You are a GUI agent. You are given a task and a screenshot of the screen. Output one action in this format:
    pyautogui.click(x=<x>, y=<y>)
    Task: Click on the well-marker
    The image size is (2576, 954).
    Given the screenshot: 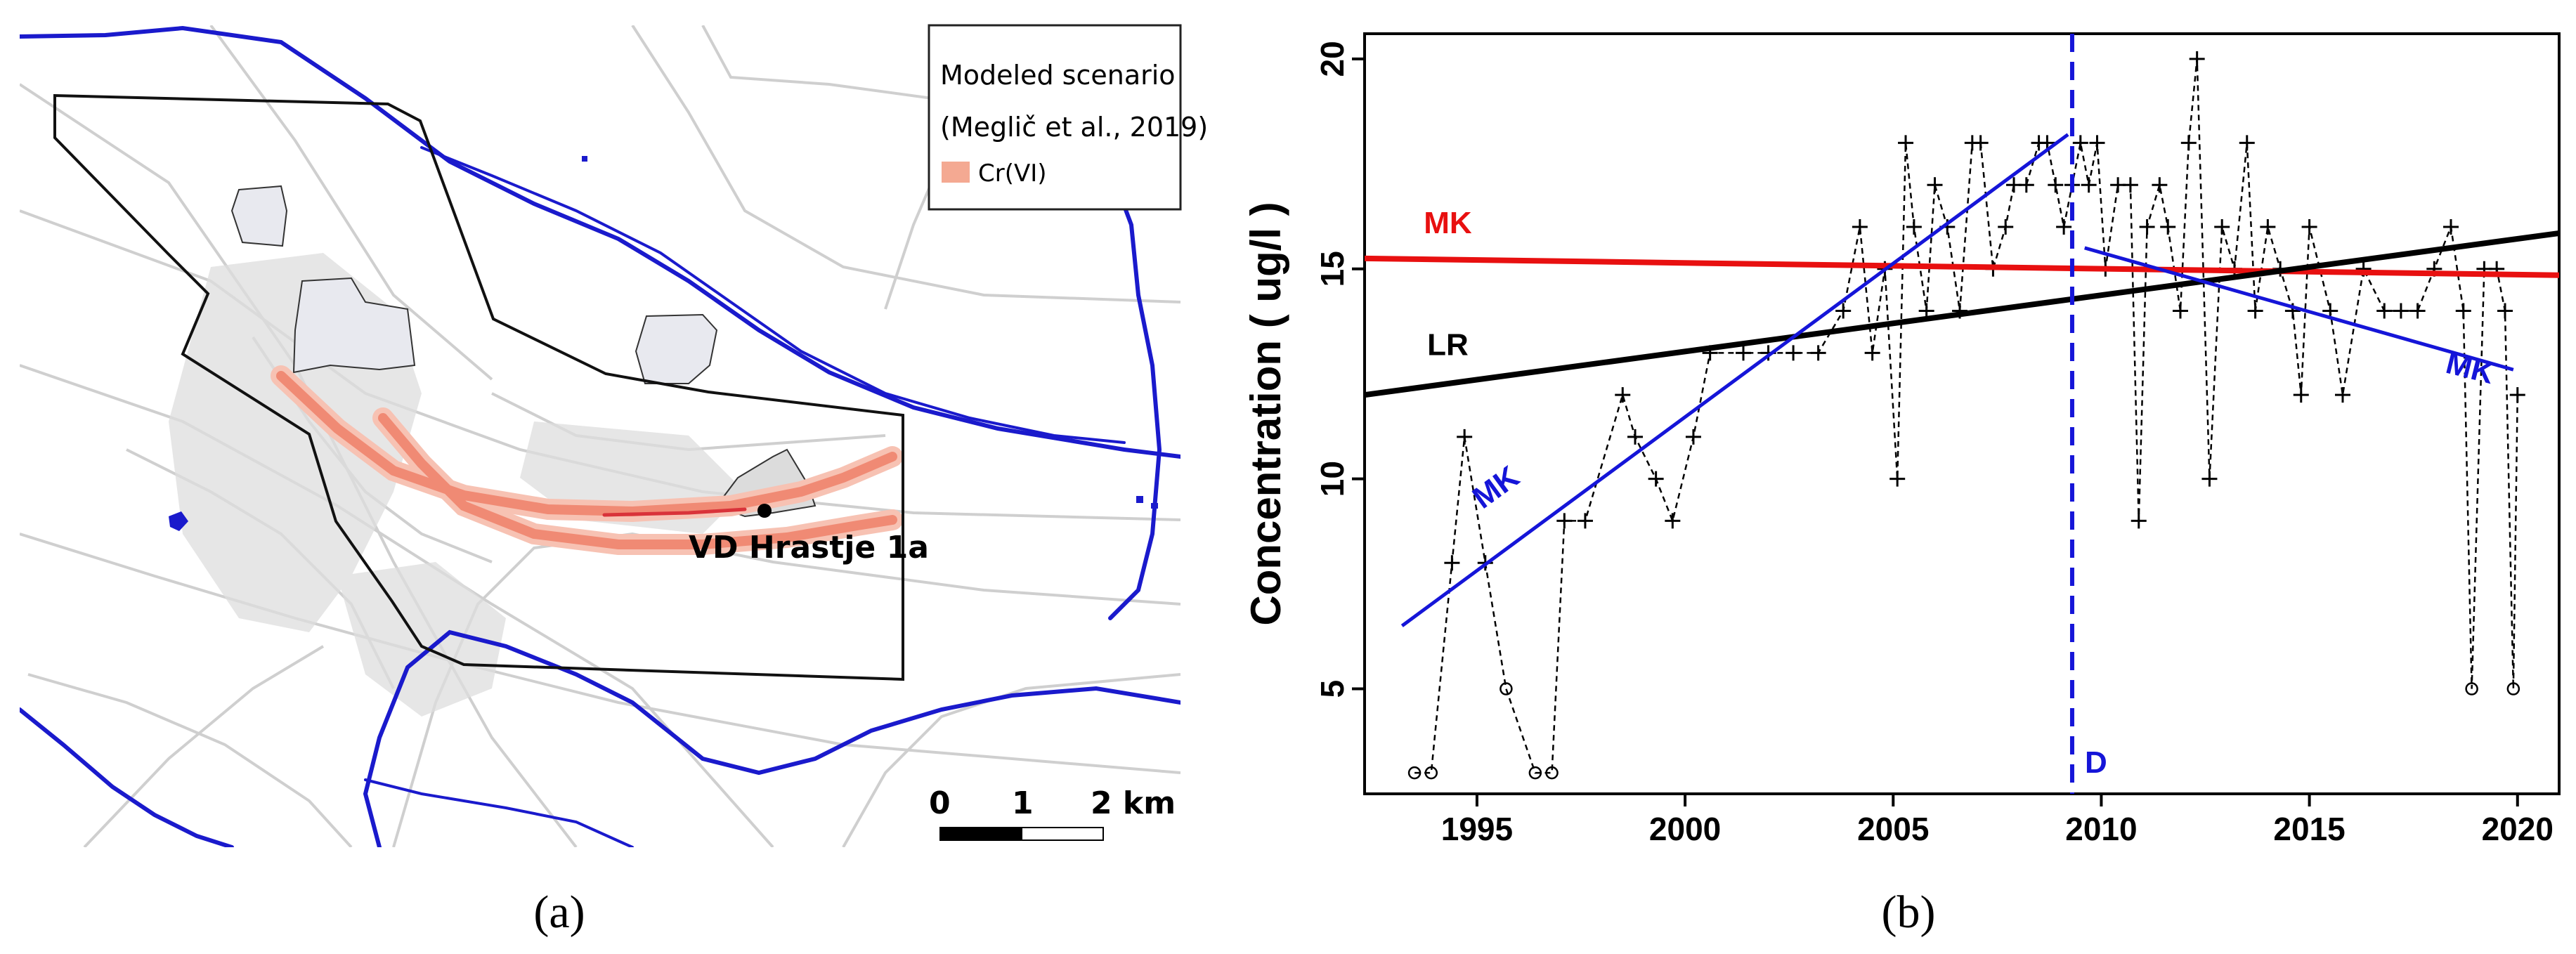 What is the action you would take?
    pyautogui.click(x=764, y=511)
    